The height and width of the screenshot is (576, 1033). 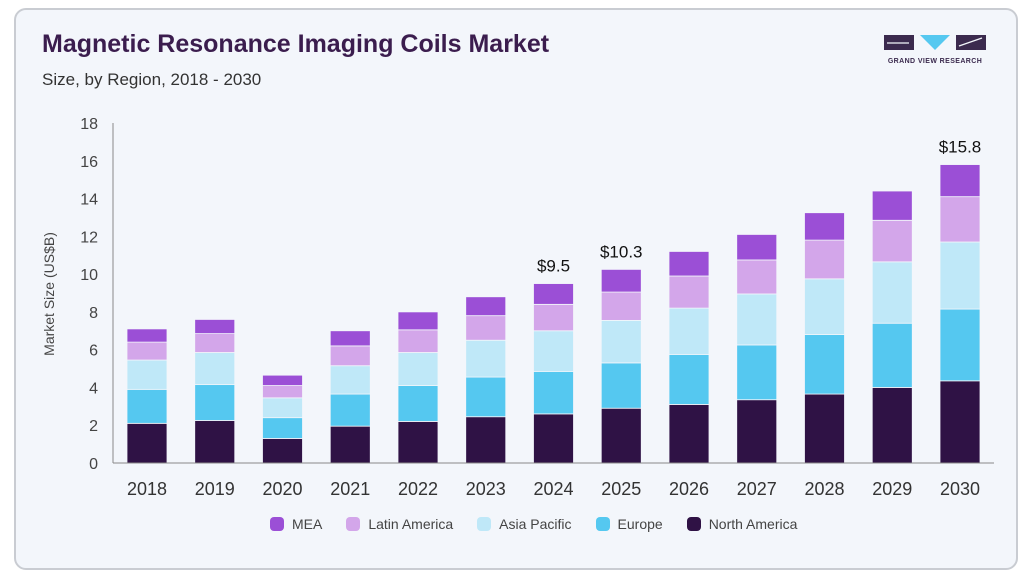 I want to click on bar-segment-europe-2024, so click(x=553, y=392).